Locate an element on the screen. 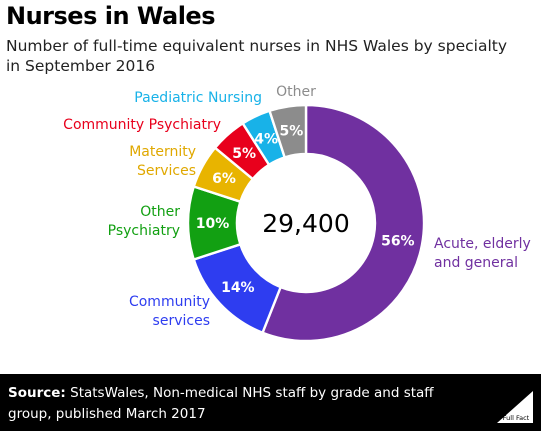 Image resolution: width=541 pixels, height=431 pixels. slice-percent-label: 6% is located at coordinates (224, 179).